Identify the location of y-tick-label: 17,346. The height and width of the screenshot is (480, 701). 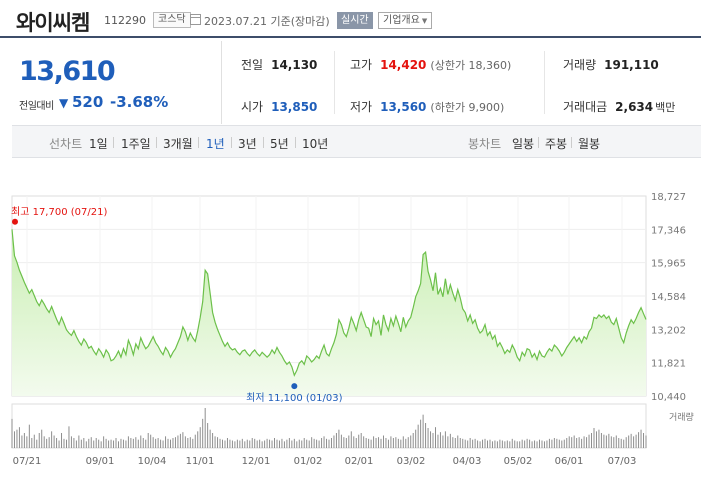
(668, 230).